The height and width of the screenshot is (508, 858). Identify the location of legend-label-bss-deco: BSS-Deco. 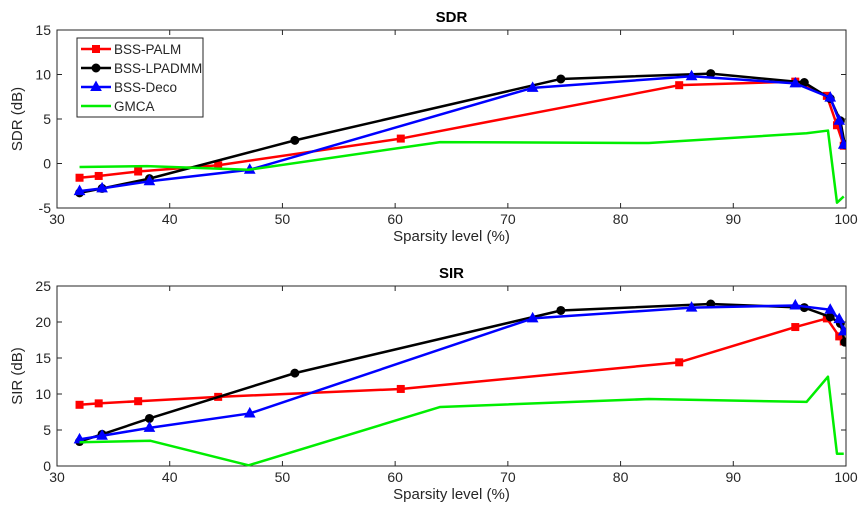
(145, 87).